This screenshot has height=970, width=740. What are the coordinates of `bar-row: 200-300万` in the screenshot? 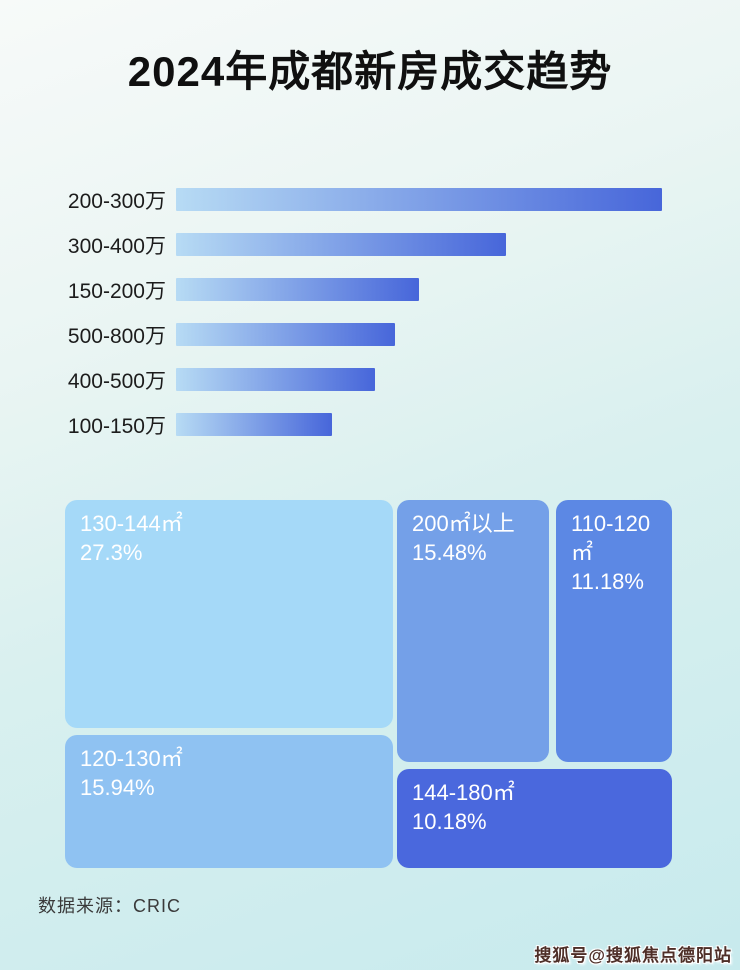 It's located at (370, 200).